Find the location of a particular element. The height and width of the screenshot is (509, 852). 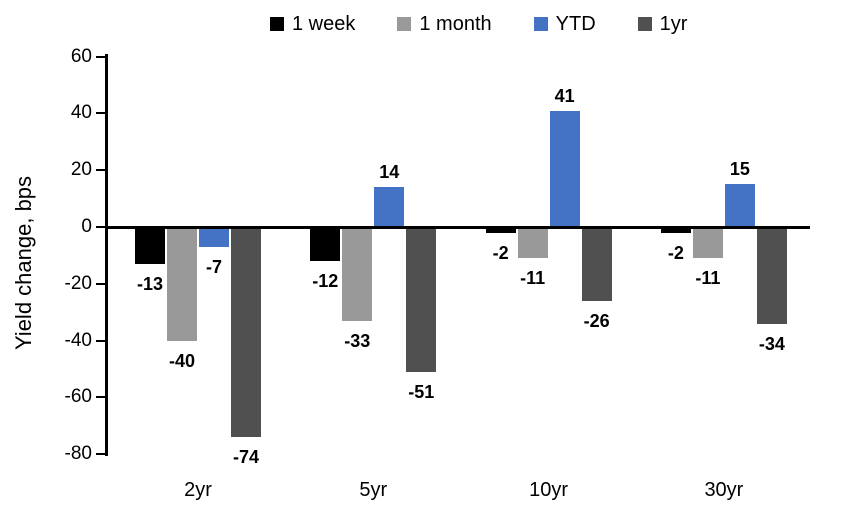

value-label-1yr-30yr: -34 is located at coordinates (771, 343).